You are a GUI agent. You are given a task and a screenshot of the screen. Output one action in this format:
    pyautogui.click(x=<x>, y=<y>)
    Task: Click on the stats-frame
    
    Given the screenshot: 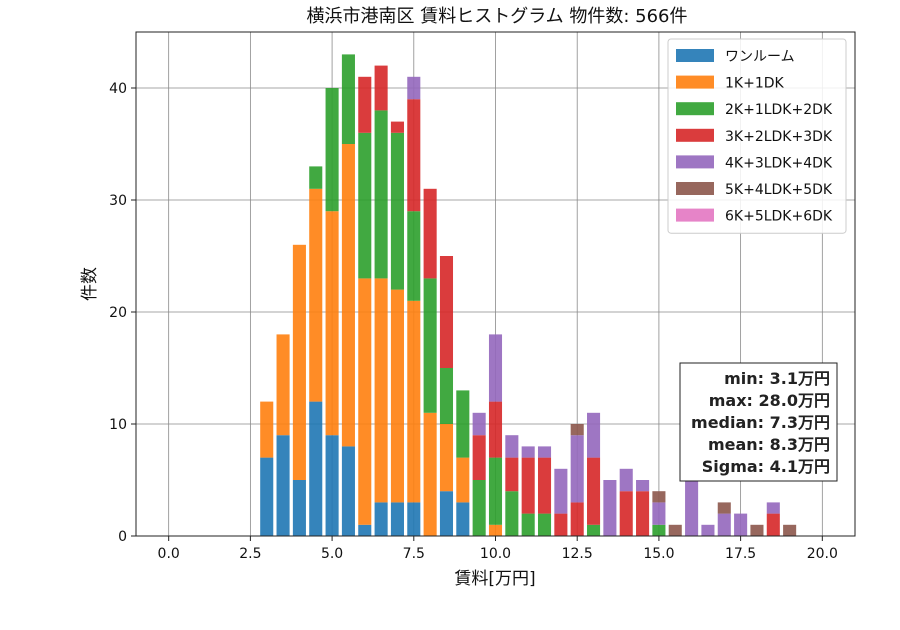 What is the action you would take?
    pyautogui.click(x=758, y=422)
    